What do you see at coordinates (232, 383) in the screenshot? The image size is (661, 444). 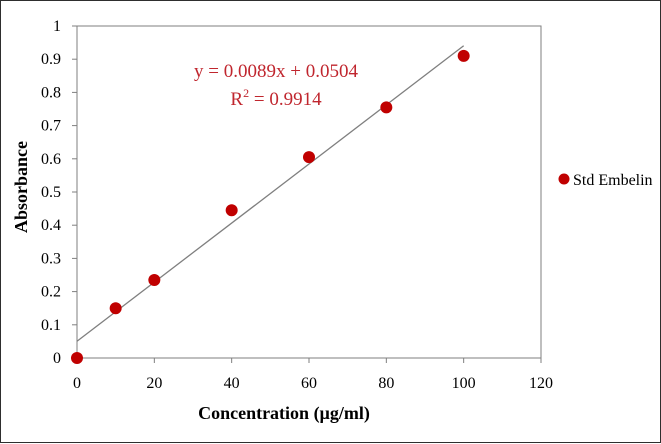 I see `x-tick-label: 40` at bounding box center [232, 383].